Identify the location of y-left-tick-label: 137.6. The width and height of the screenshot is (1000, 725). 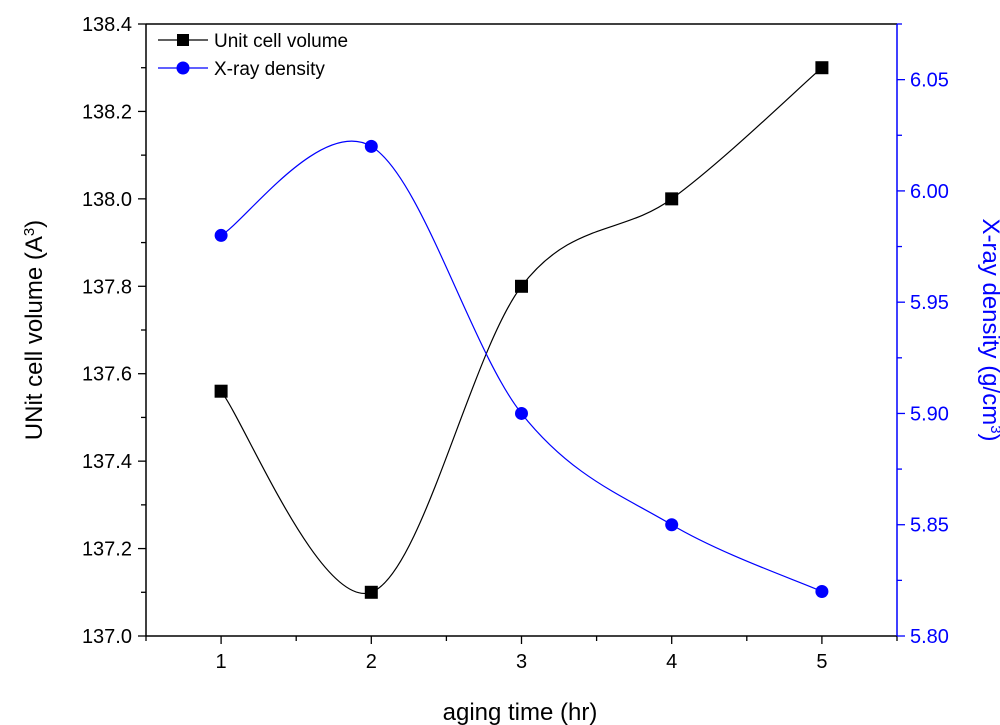
(107, 375).